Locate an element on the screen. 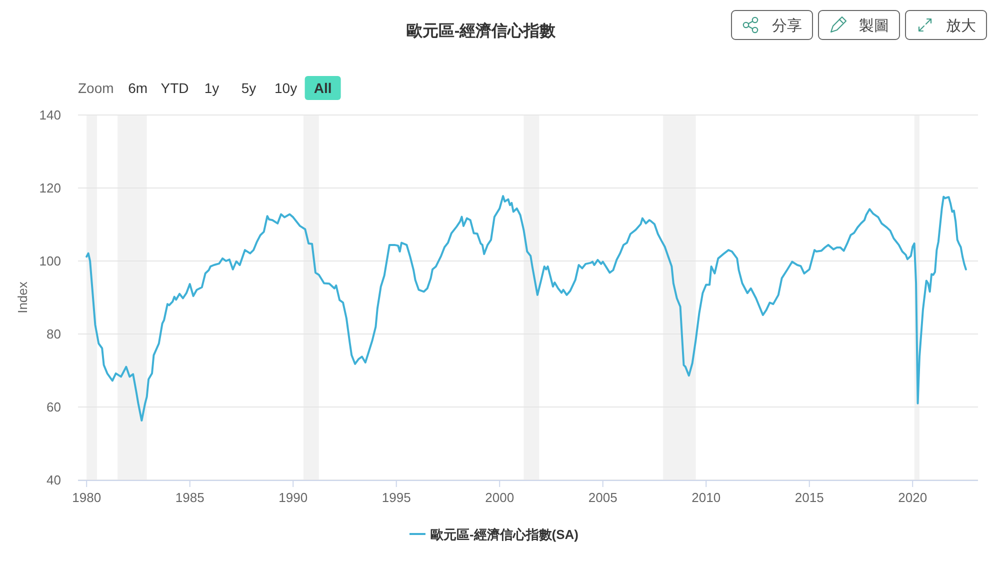  x-tick-label: 2005 is located at coordinates (603, 497).